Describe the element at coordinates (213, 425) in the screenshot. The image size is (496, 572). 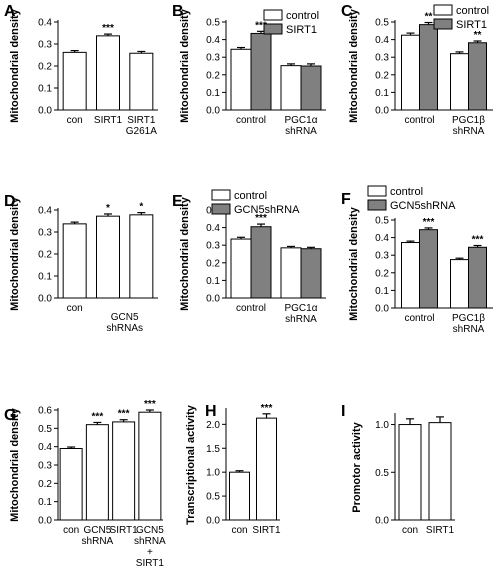
I see `y-tick-label: 2.0` at that location.